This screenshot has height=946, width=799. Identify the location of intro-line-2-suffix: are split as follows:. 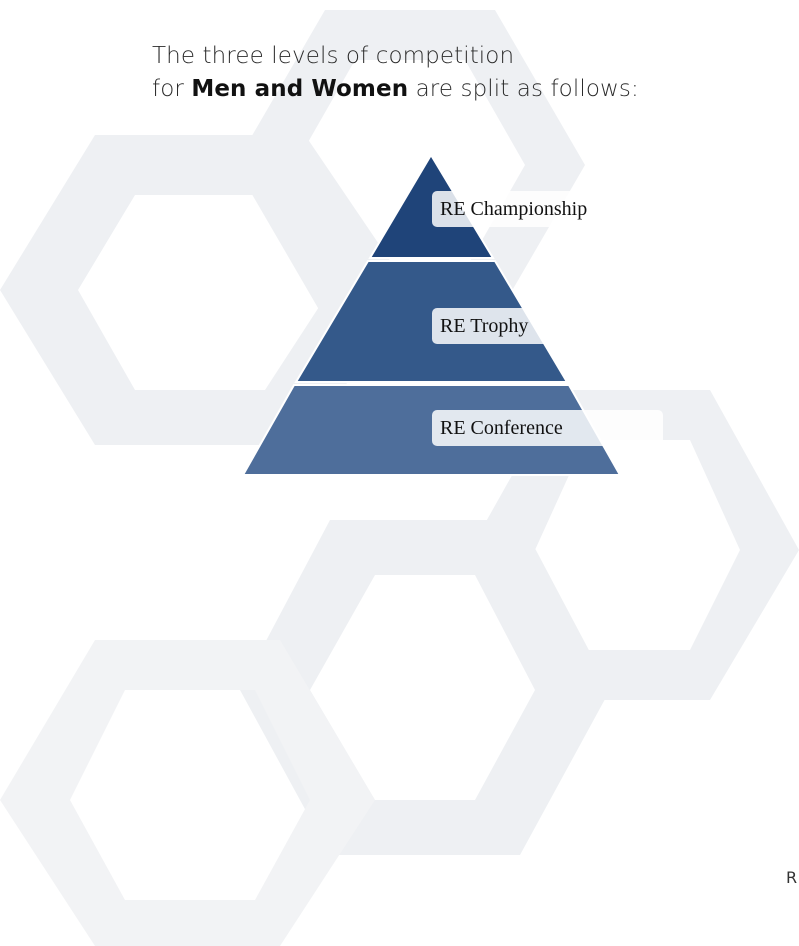
(523, 89).